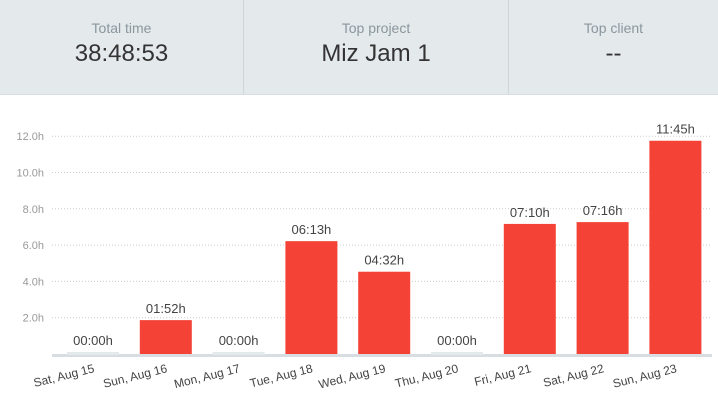 The image size is (718, 403). What do you see at coordinates (33, 210) in the screenshot?
I see `y-tick-label: 8.0h` at bounding box center [33, 210].